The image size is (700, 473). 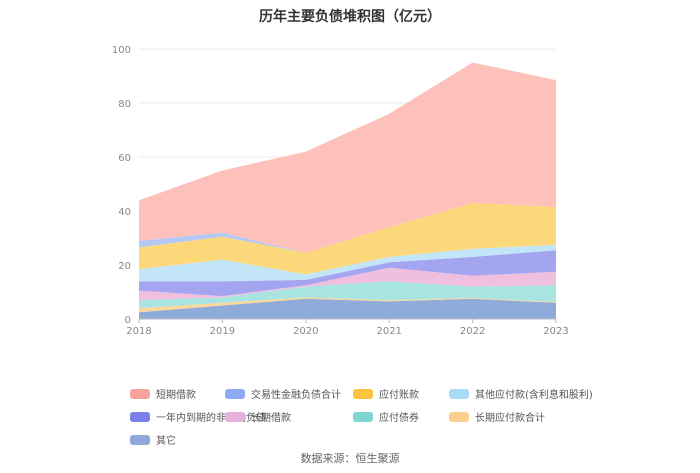 What do you see at coordinates (388, 331) in the screenshot?
I see `x-tick-label: 2021` at bounding box center [388, 331].